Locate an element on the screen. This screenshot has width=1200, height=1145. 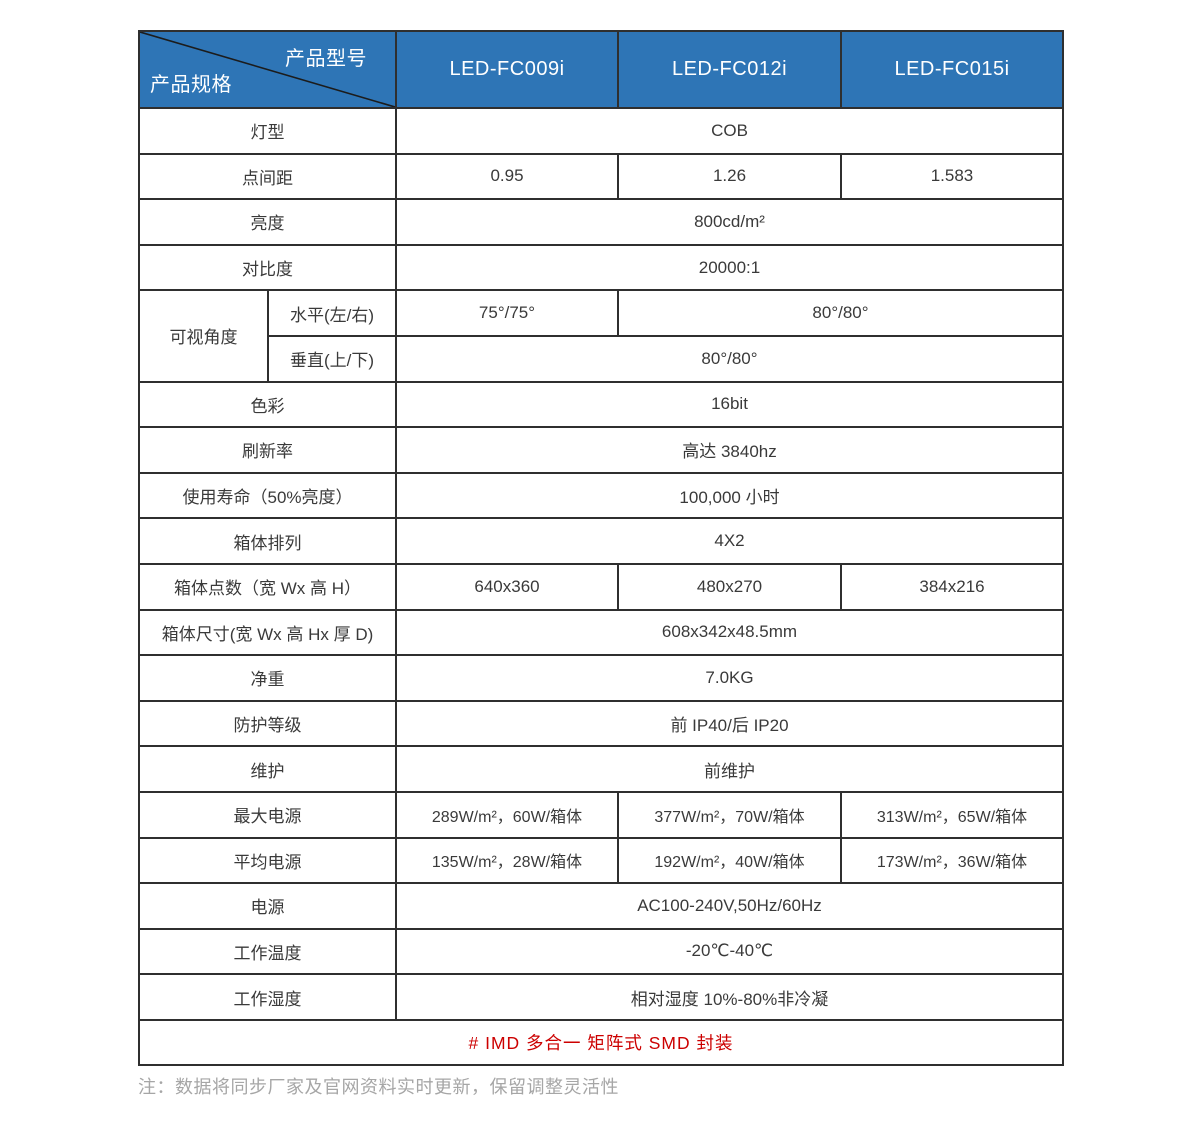
value-max-power-fc015i: 313W/m²，65W/箱体 is located at coordinates (952, 814).